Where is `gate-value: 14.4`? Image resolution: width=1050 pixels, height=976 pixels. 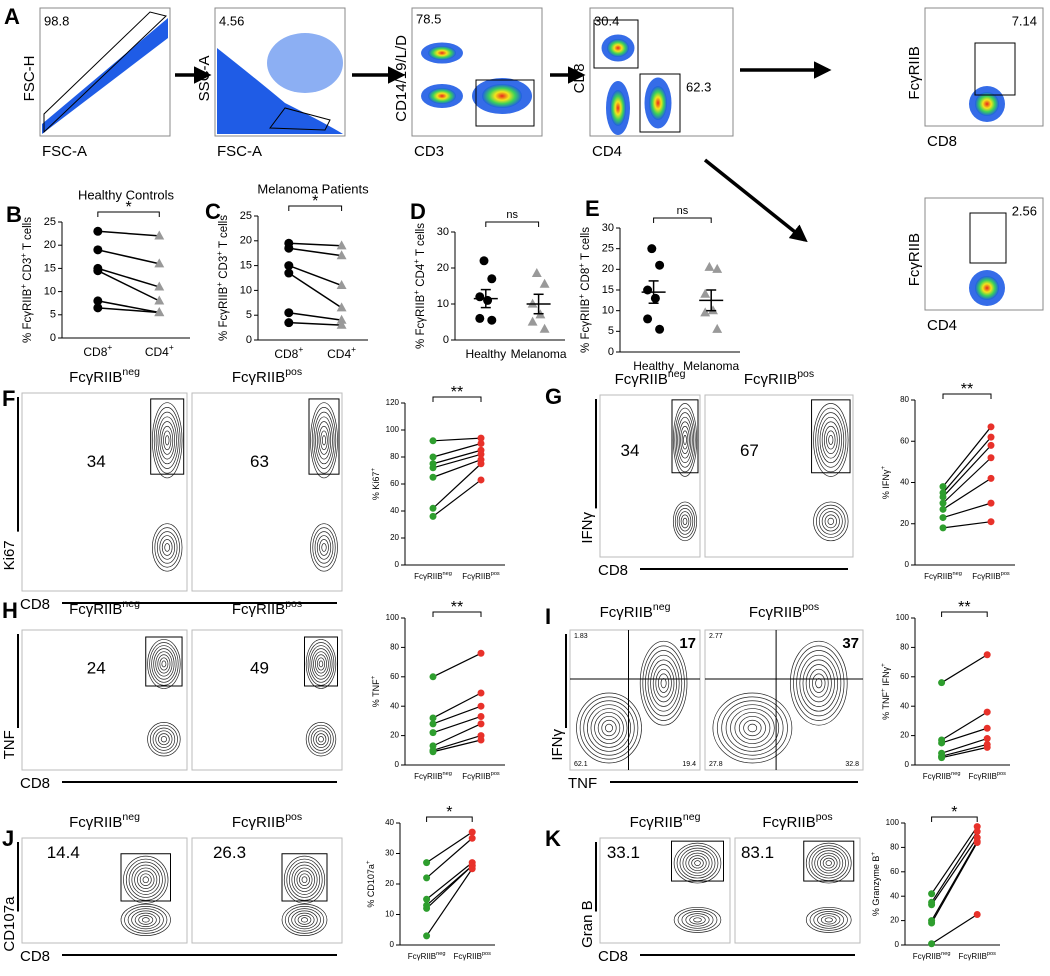 gate-value: 14.4 is located at coordinates (63, 852).